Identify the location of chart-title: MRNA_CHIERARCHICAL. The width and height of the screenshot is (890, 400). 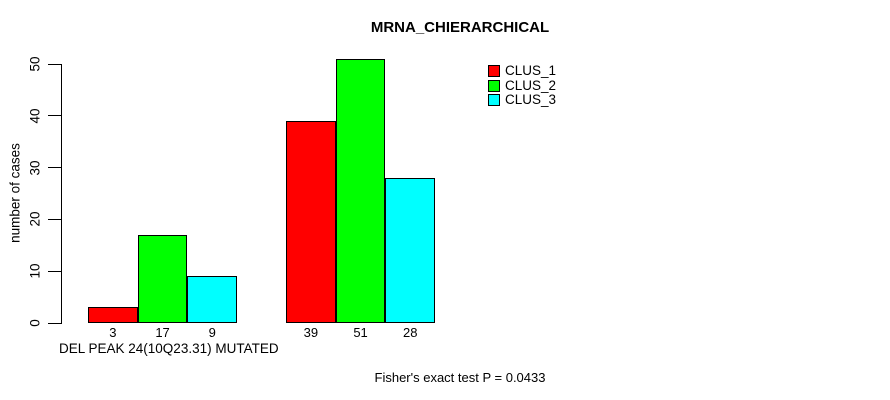
(460, 27).